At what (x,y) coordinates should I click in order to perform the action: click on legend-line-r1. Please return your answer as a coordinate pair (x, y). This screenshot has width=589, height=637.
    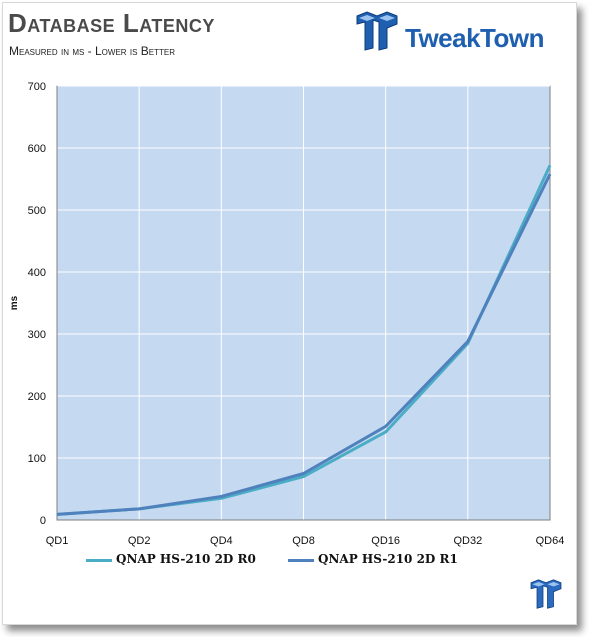
    Looking at the image, I should click on (301, 560).